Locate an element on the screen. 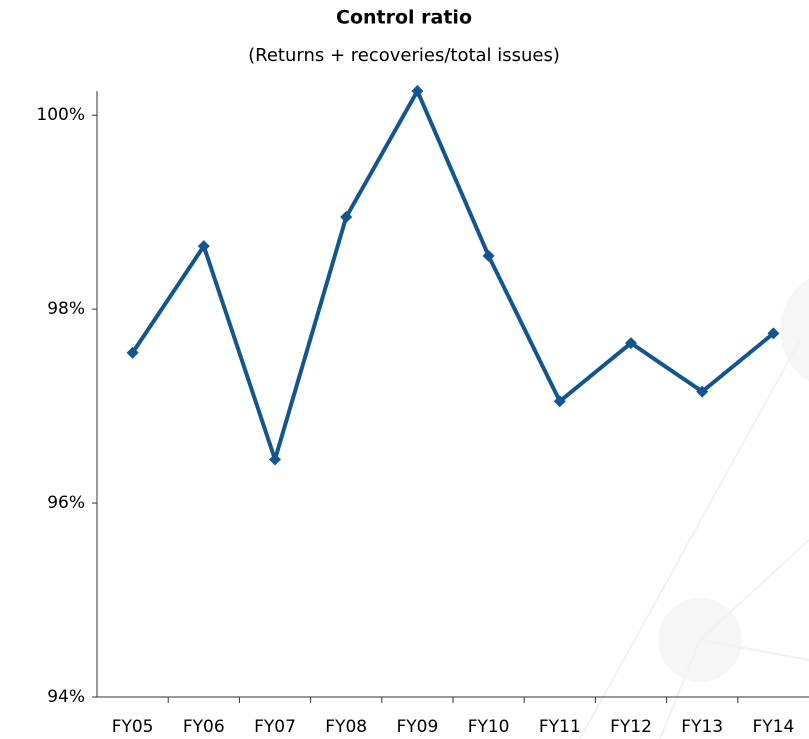 The height and width of the screenshot is (739, 809). x-tick-label: FY10 is located at coordinates (489, 727).